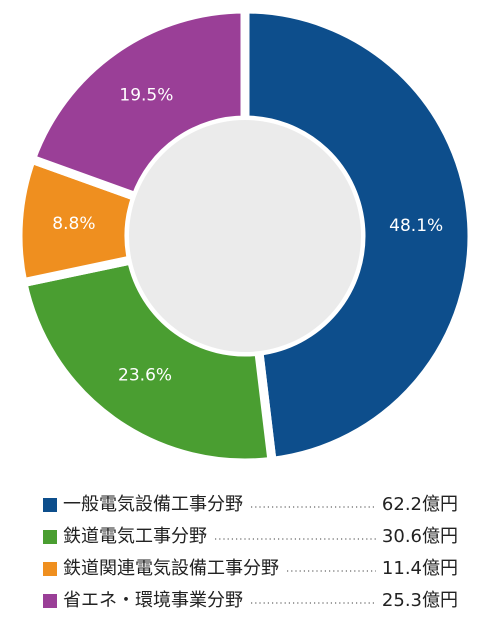 Image resolution: width=500 pixels, height=630 pixels. I want to click on legend-amount: 30.6億円, so click(420, 536).